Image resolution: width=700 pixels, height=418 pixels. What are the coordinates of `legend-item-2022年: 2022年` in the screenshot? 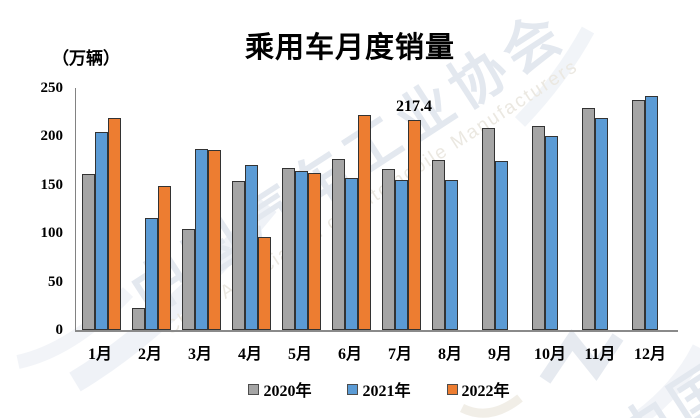 It's located at (478, 389).